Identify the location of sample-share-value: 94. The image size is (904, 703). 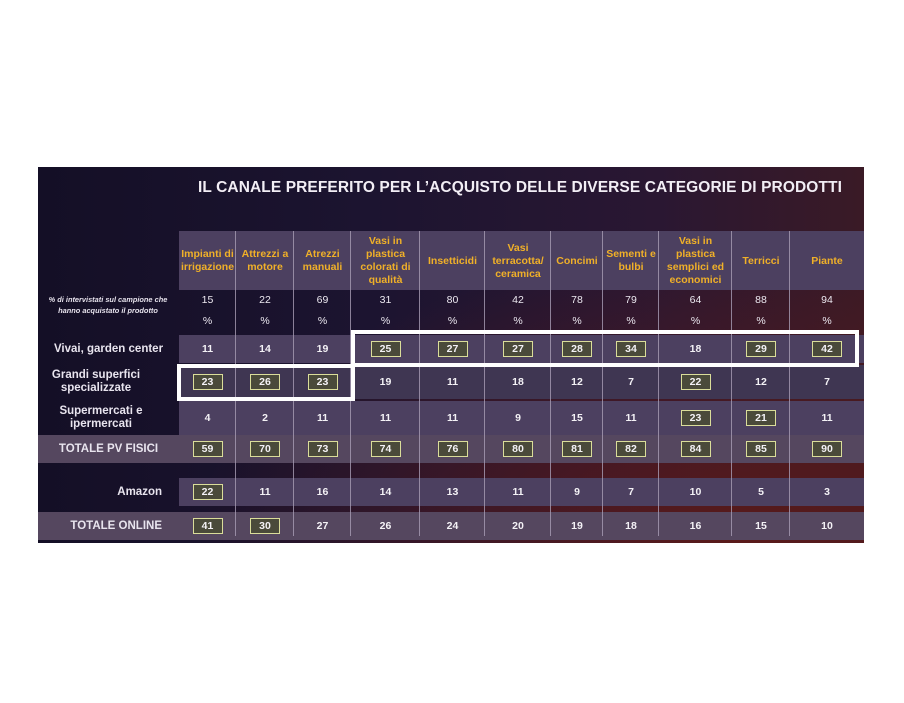
(827, 300).